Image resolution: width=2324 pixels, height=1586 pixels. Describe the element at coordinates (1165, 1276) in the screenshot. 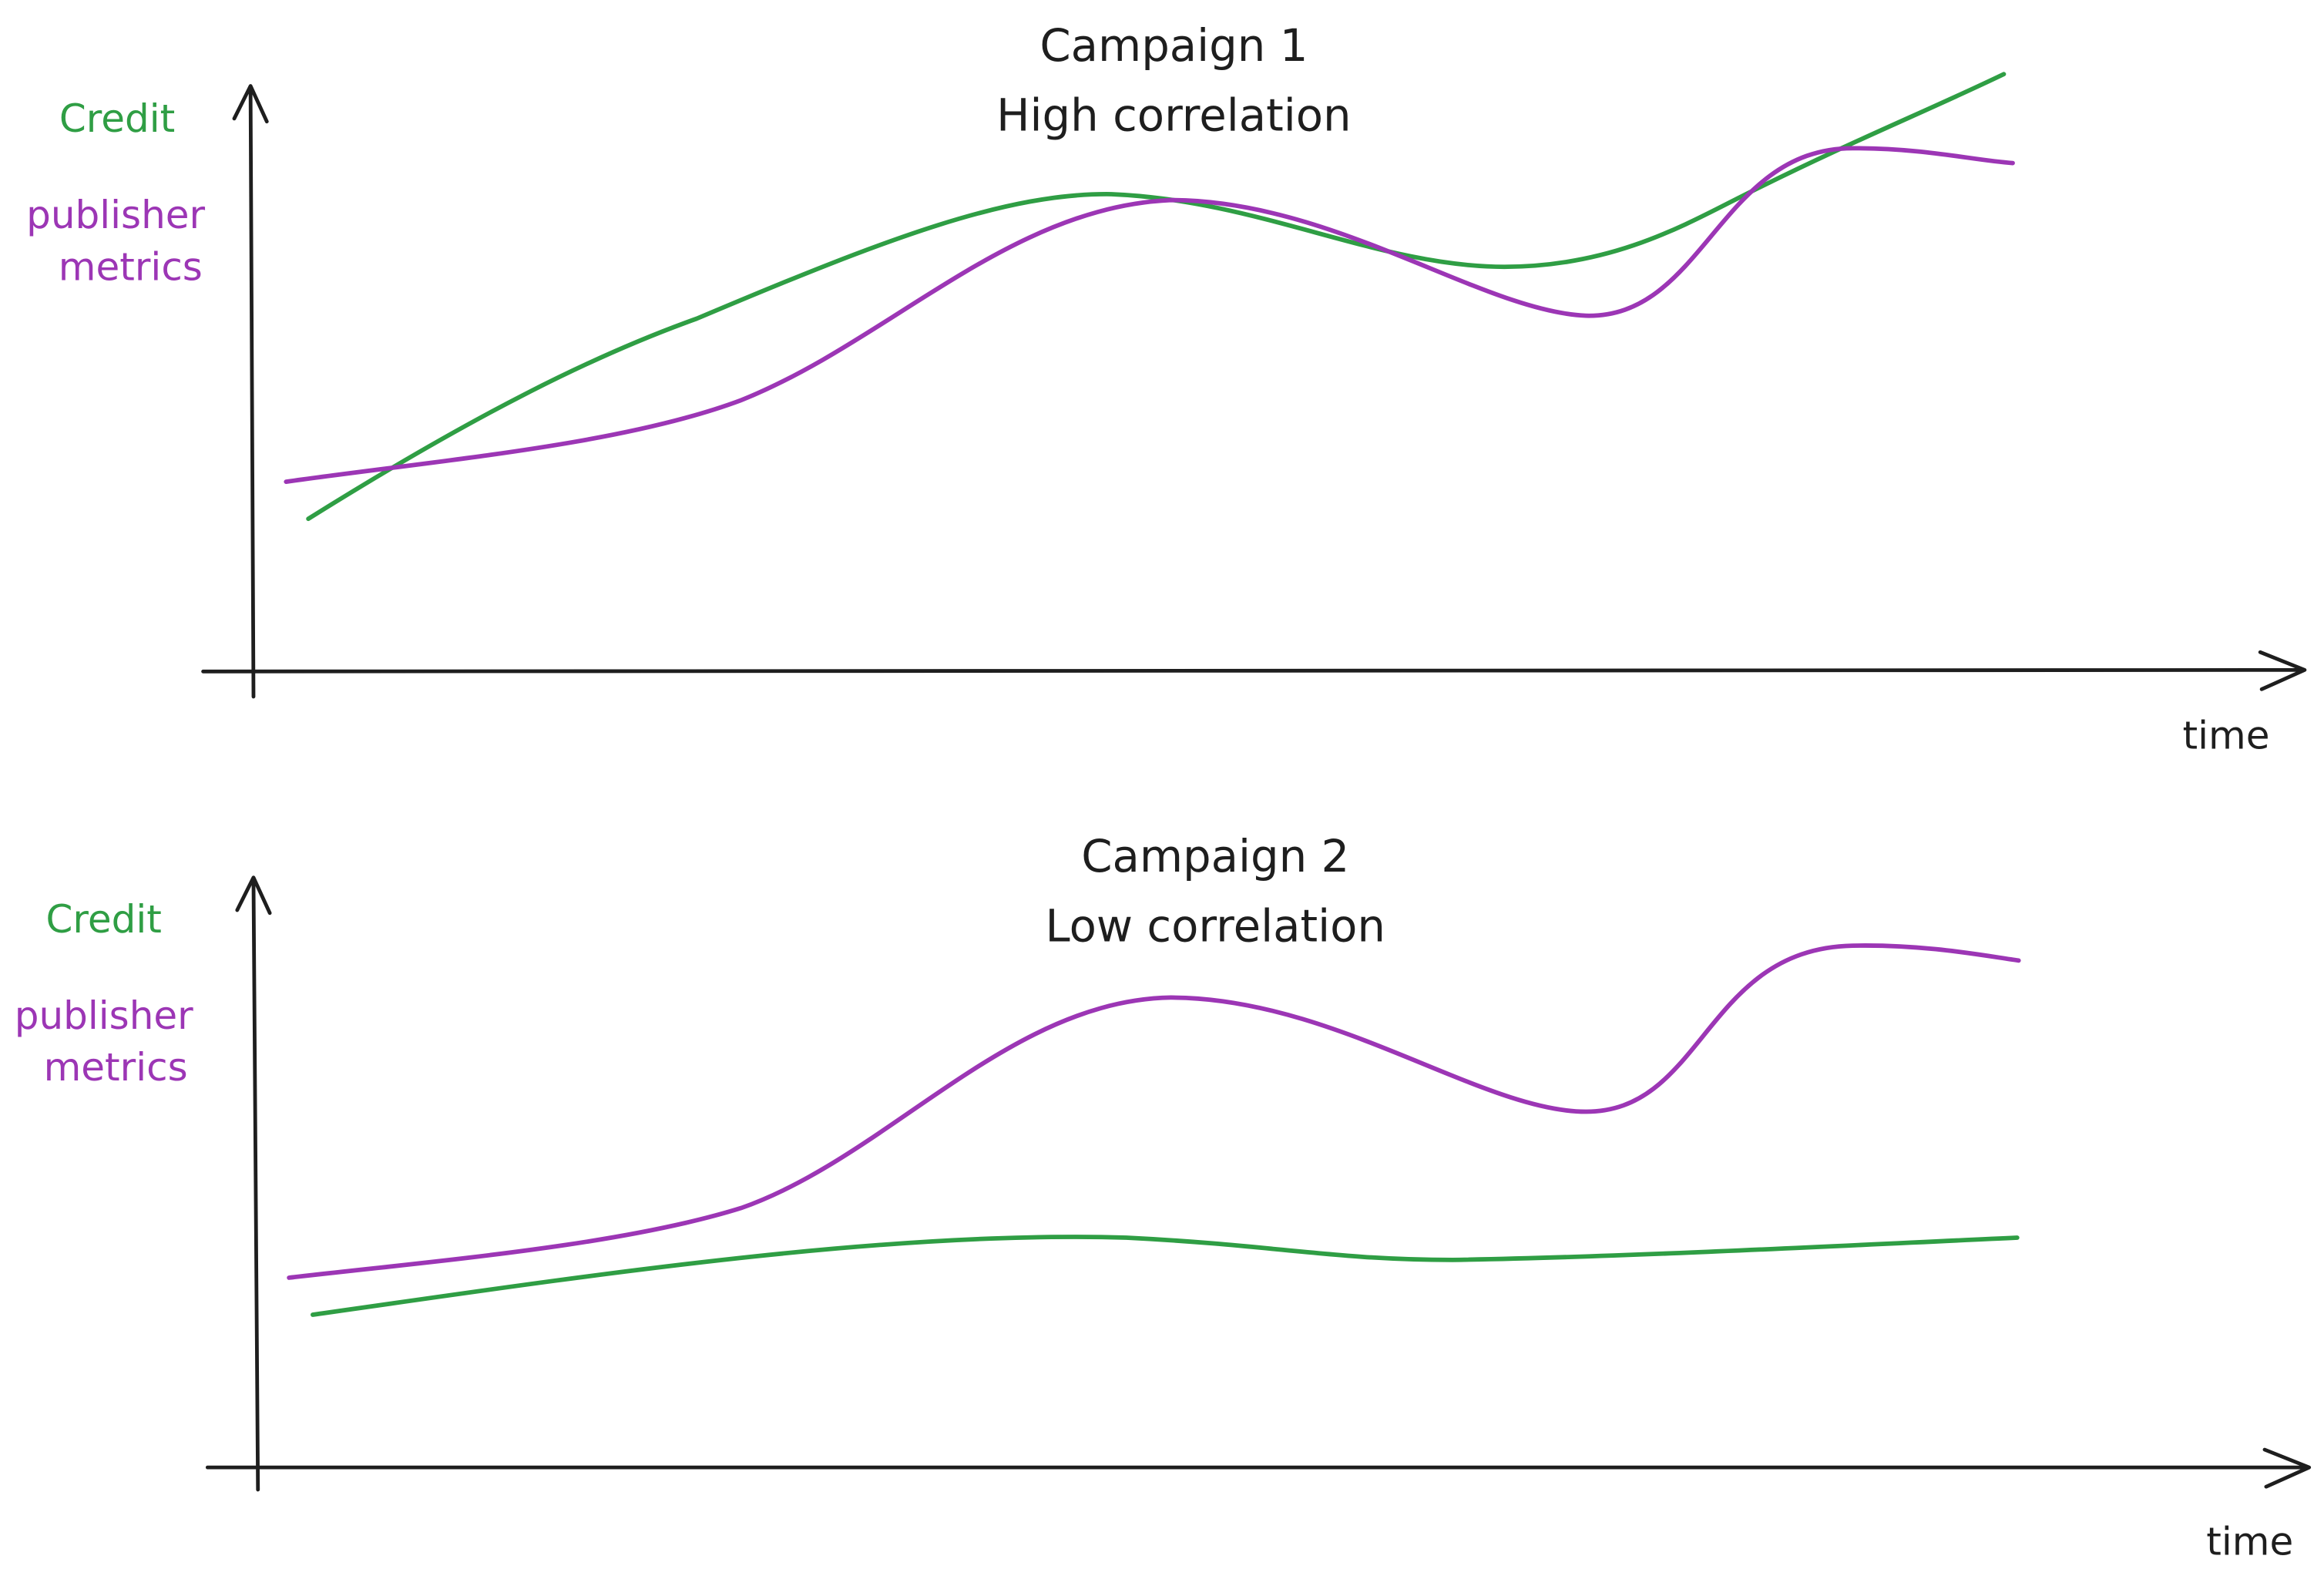

I see `credit-curve` at that location.